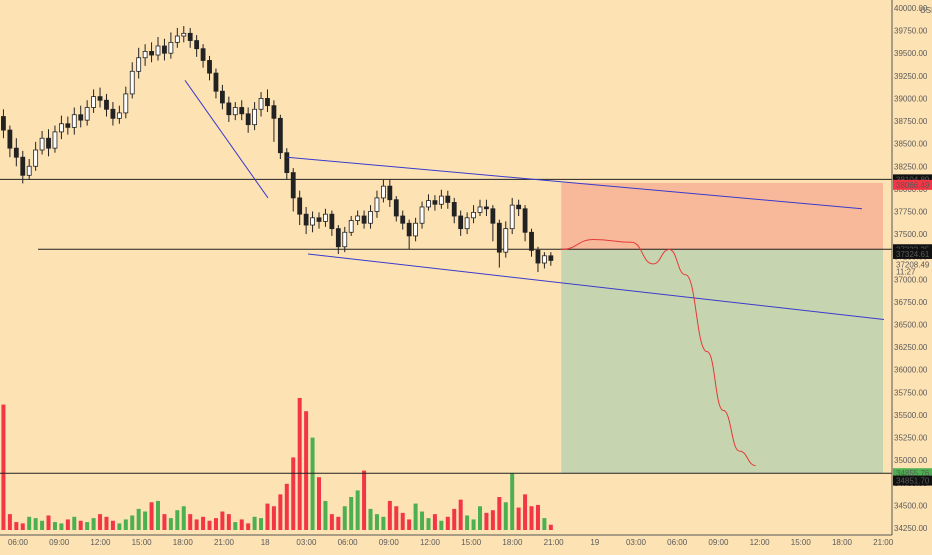  Describe the element at coordinates (911, 415) in the screenshot. I see `price-tick-label: 35500.00` at that location.